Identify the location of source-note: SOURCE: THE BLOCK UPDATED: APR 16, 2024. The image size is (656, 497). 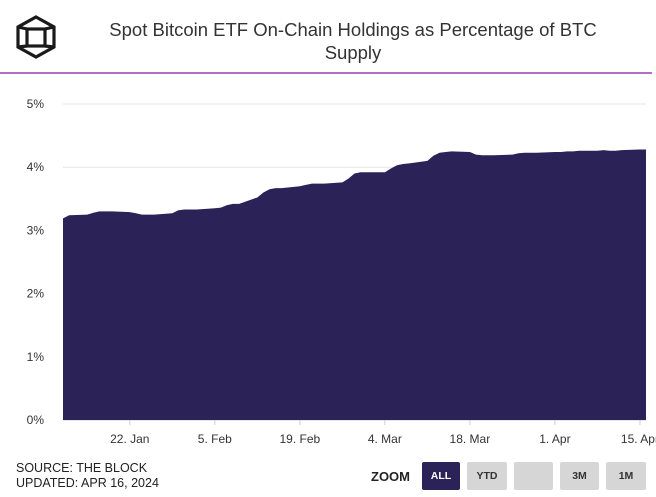
(87, 476).